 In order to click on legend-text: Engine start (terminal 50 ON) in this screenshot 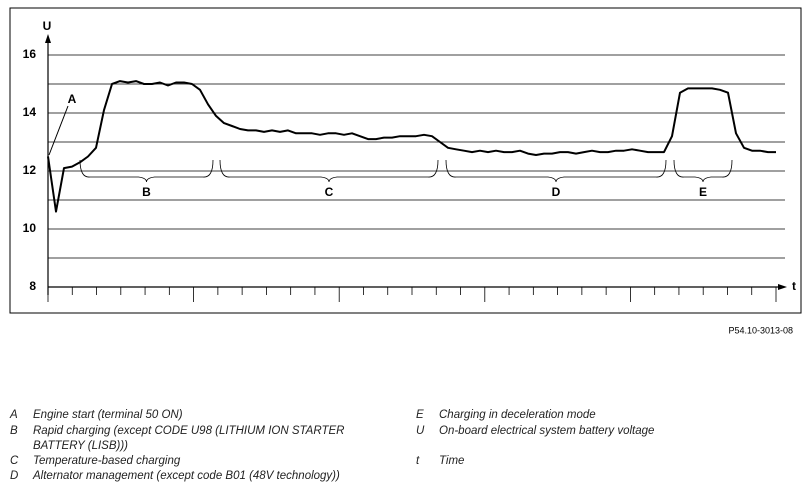, I will do `click(108, 415)`.